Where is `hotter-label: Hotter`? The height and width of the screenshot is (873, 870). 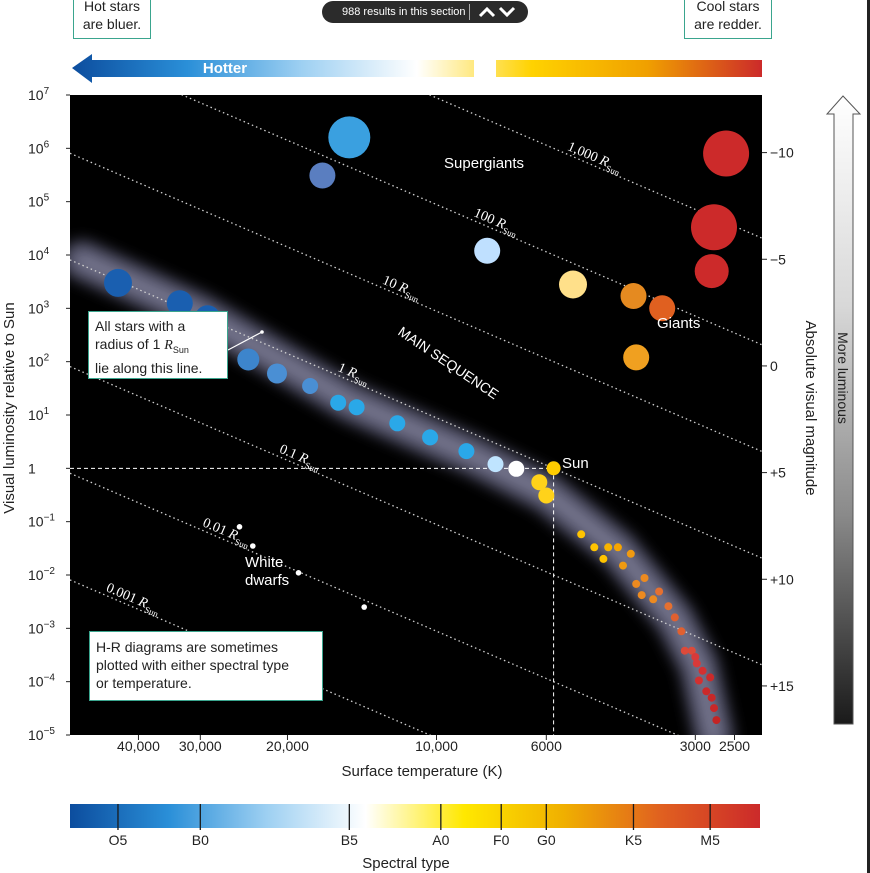 hotter-label: Hotter is located at coordinates (225, 68).